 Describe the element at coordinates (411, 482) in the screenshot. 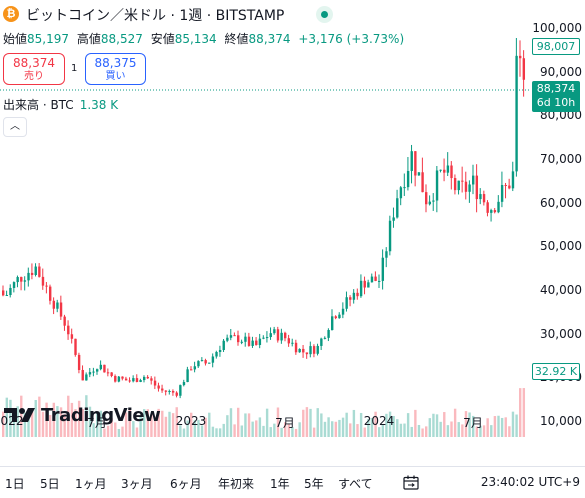

I see `calendar-range-icon` at that location.